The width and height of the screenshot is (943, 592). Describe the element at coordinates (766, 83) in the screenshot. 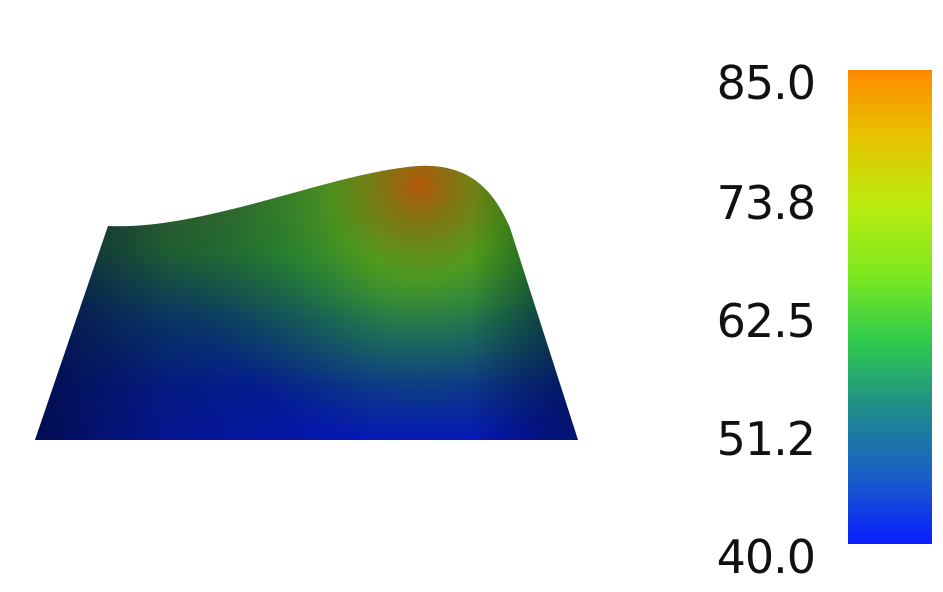

I see `colorbar-tick-label: 85.0` at that location.